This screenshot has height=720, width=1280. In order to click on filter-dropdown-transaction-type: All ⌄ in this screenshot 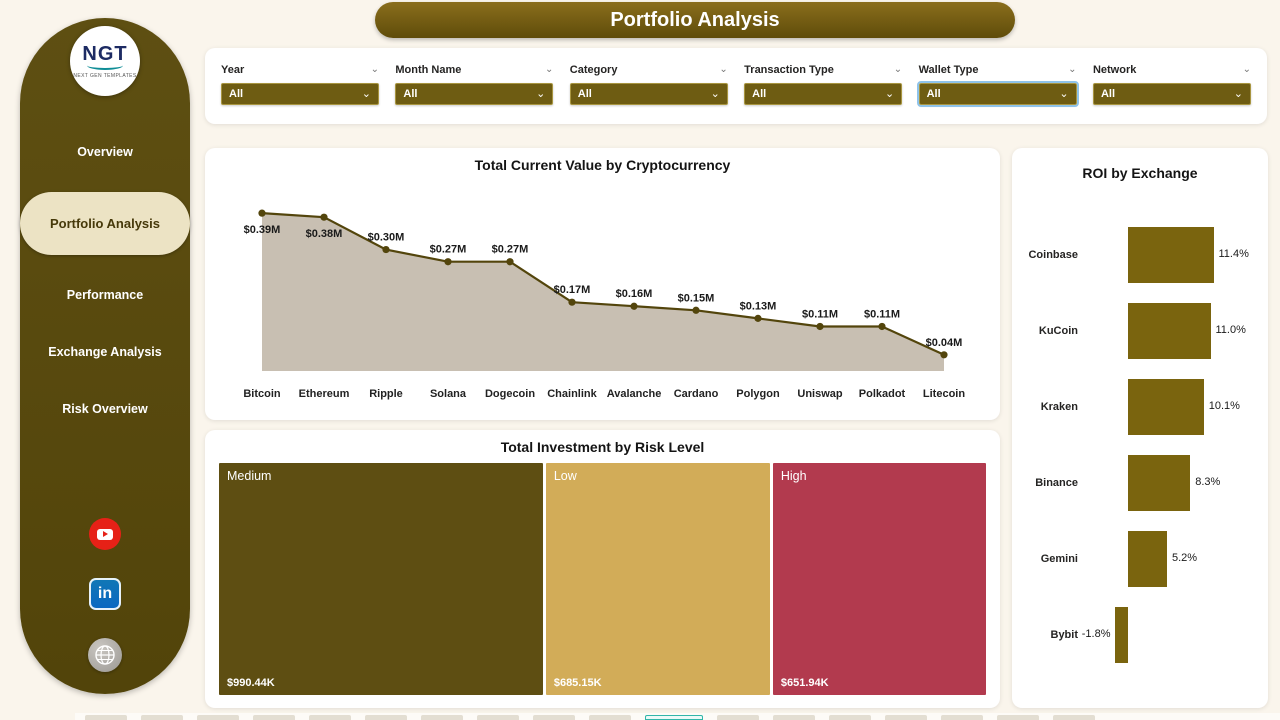, I will do `click(823, 94)`.